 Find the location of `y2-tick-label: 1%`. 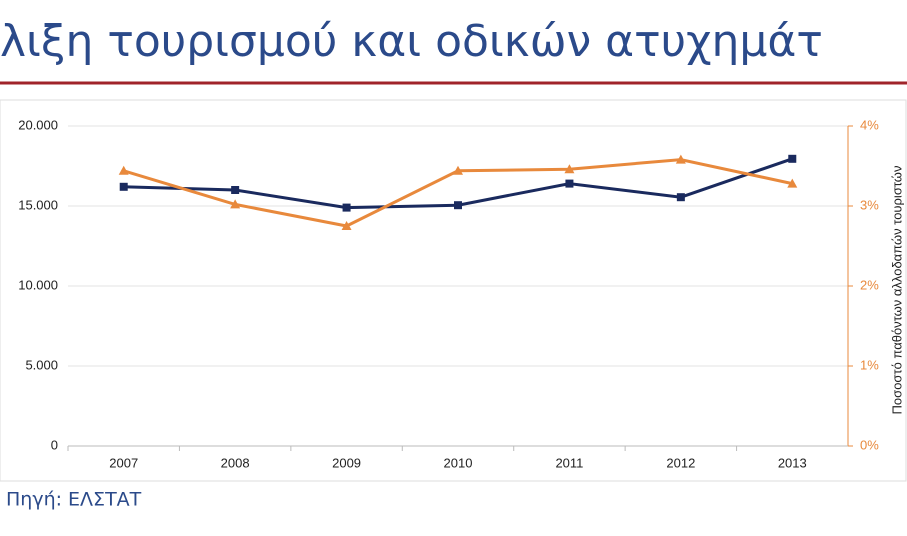

y2-tick-label: 1% is located at coordinates (869, 364).